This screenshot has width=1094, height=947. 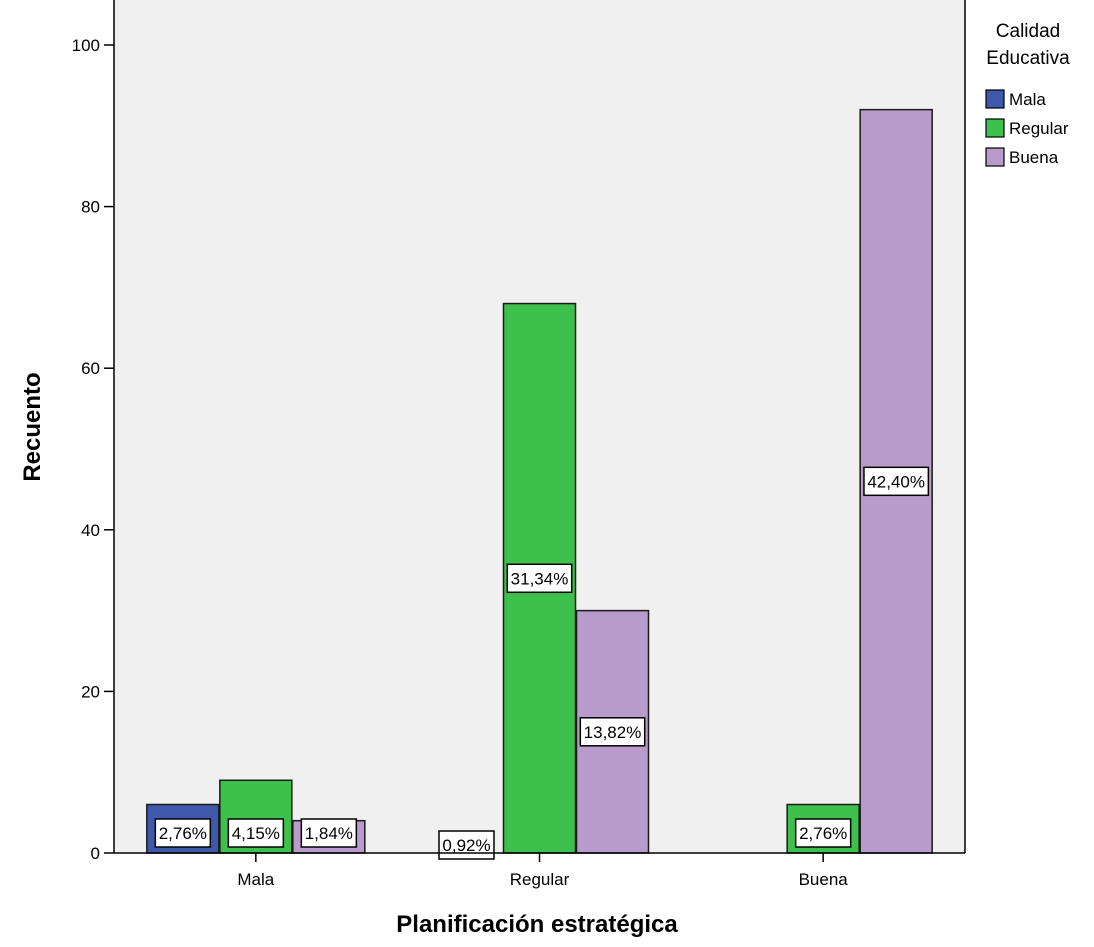 I want to click on y-tick-label: 80, so click(x=90, y=207).